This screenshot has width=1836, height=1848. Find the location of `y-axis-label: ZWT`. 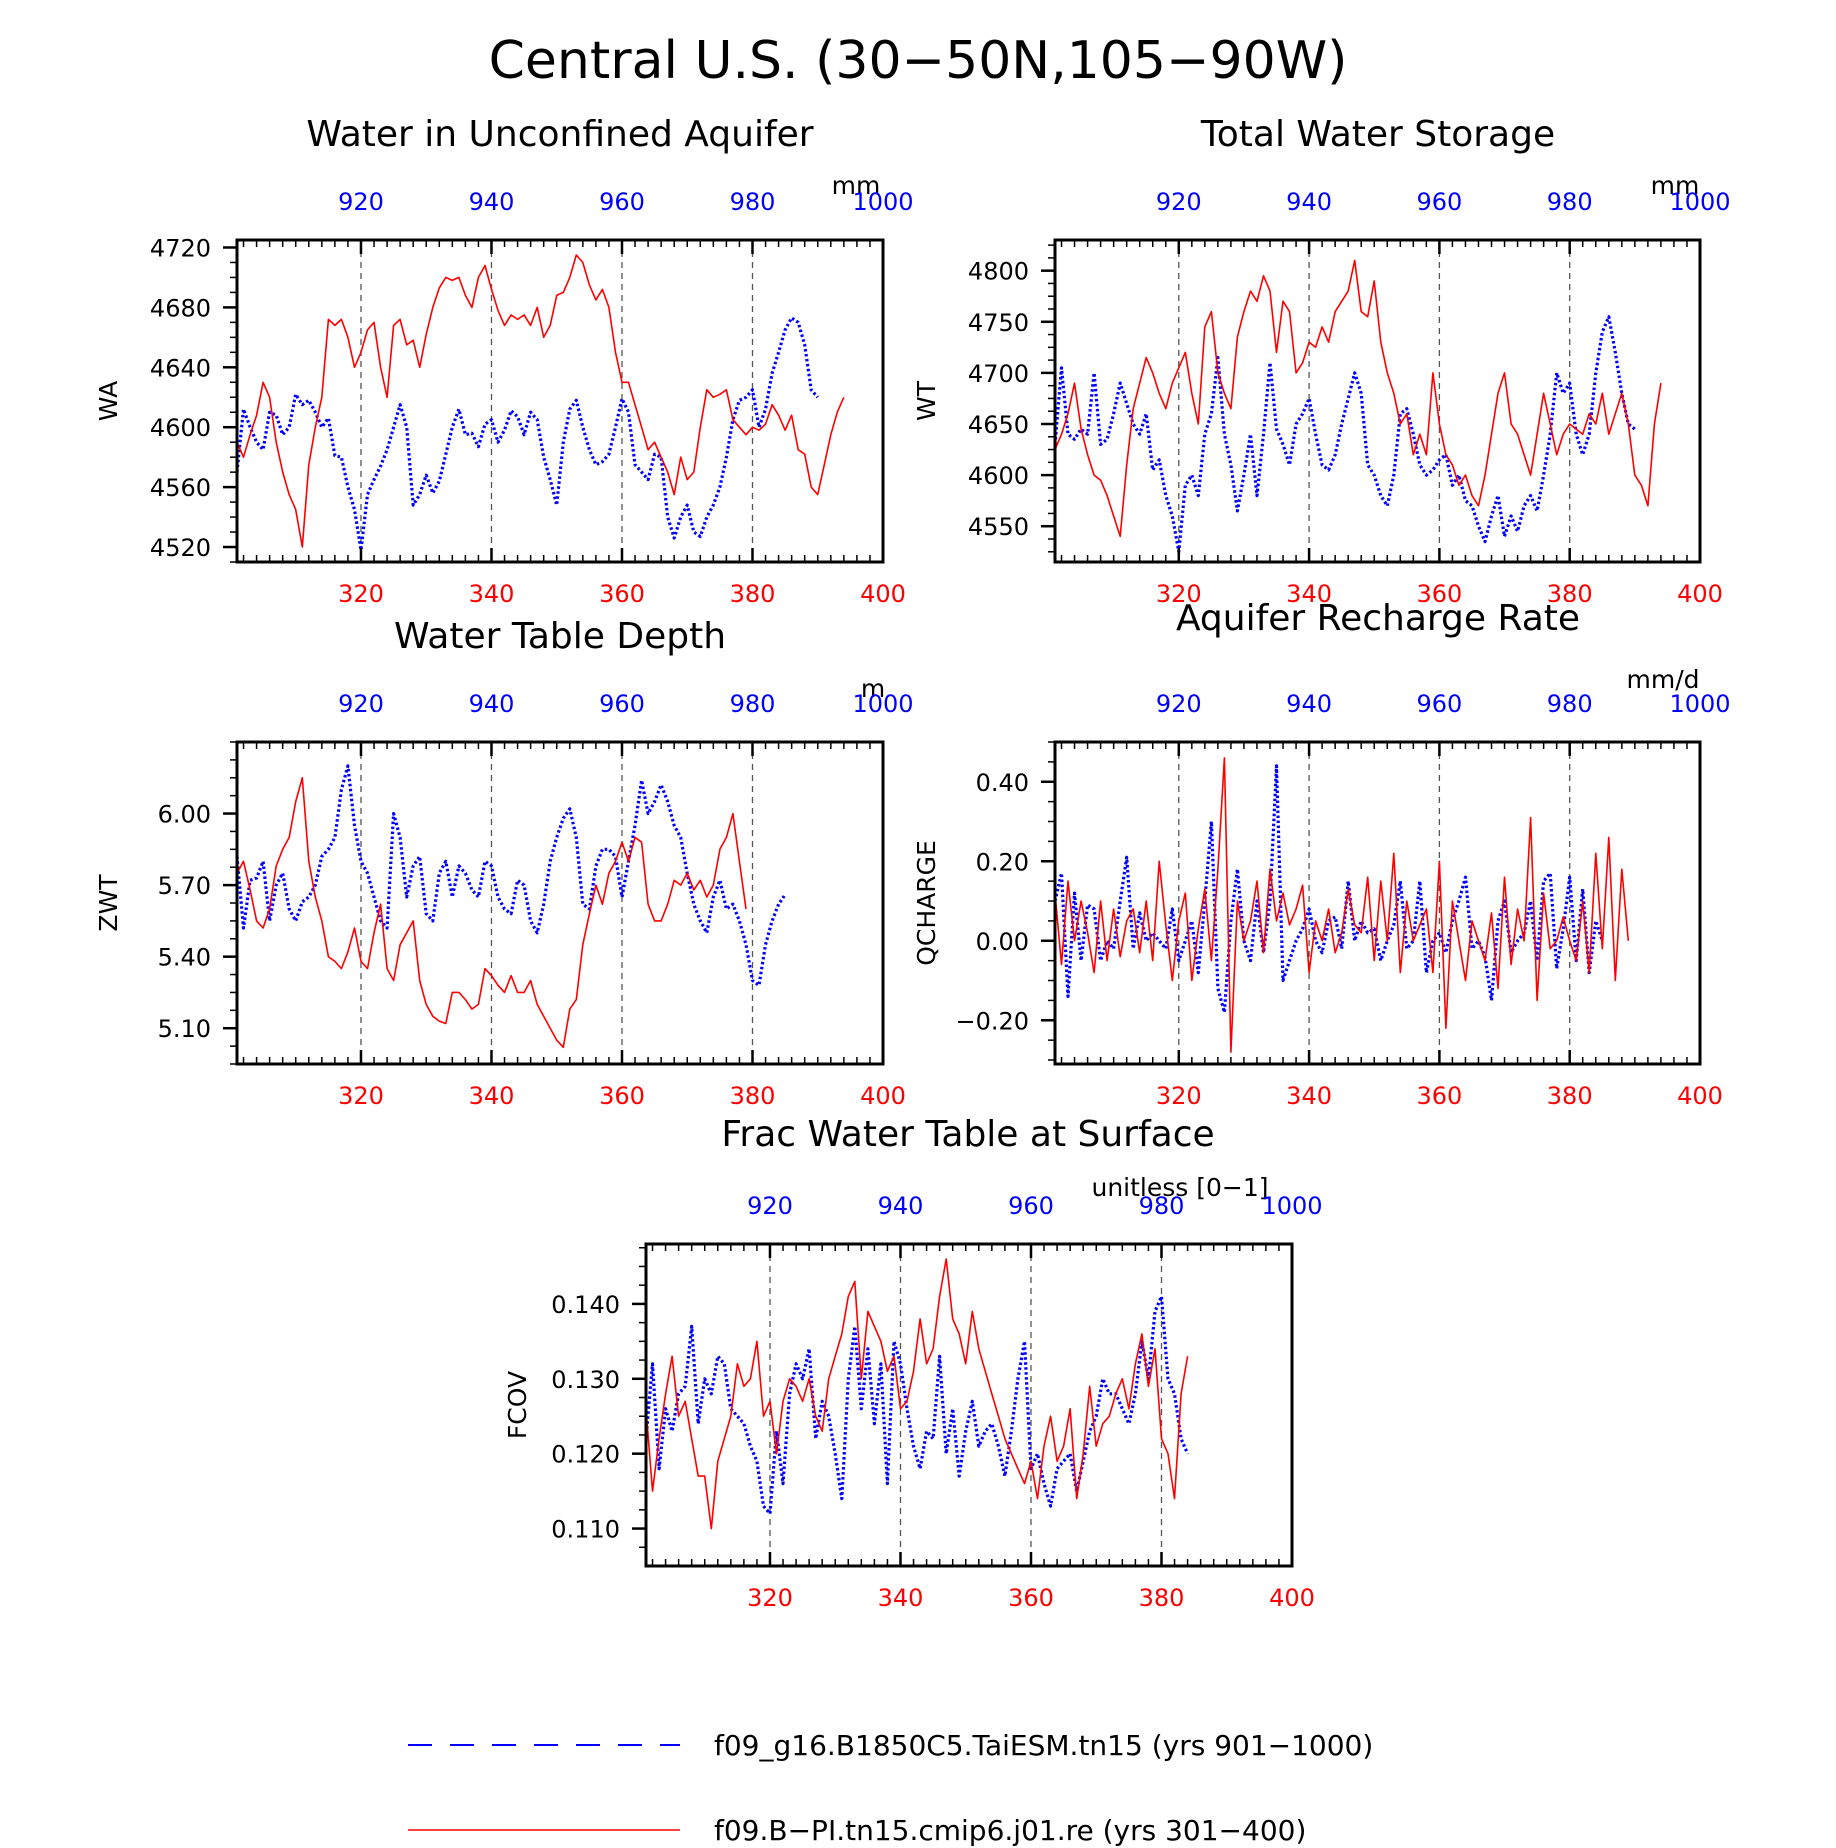

y-axis-label: ZWT is located at coordinates (108, 903).